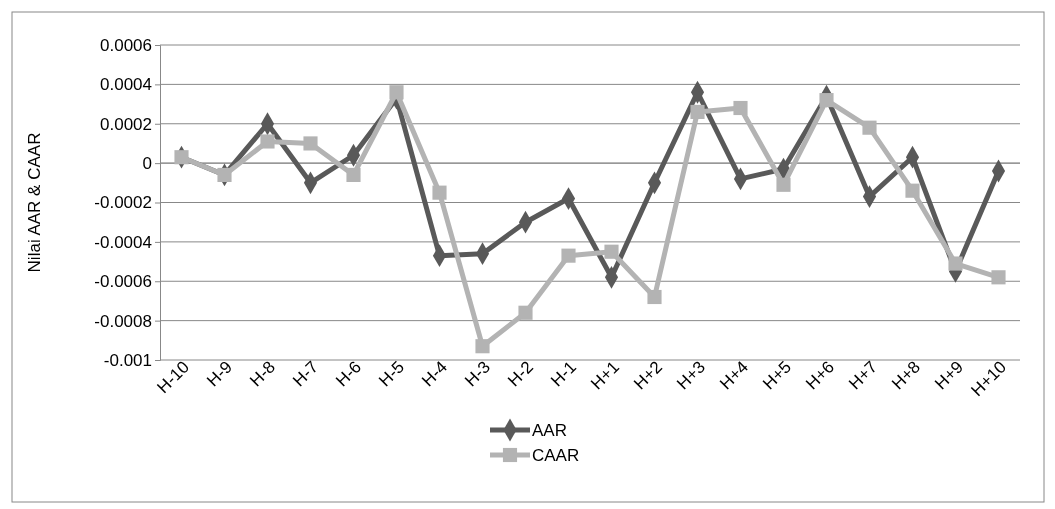 The height and width of the screenshot is (509, 1055). I want to click on y-tick-label: 0.0006, so click(126, 45).